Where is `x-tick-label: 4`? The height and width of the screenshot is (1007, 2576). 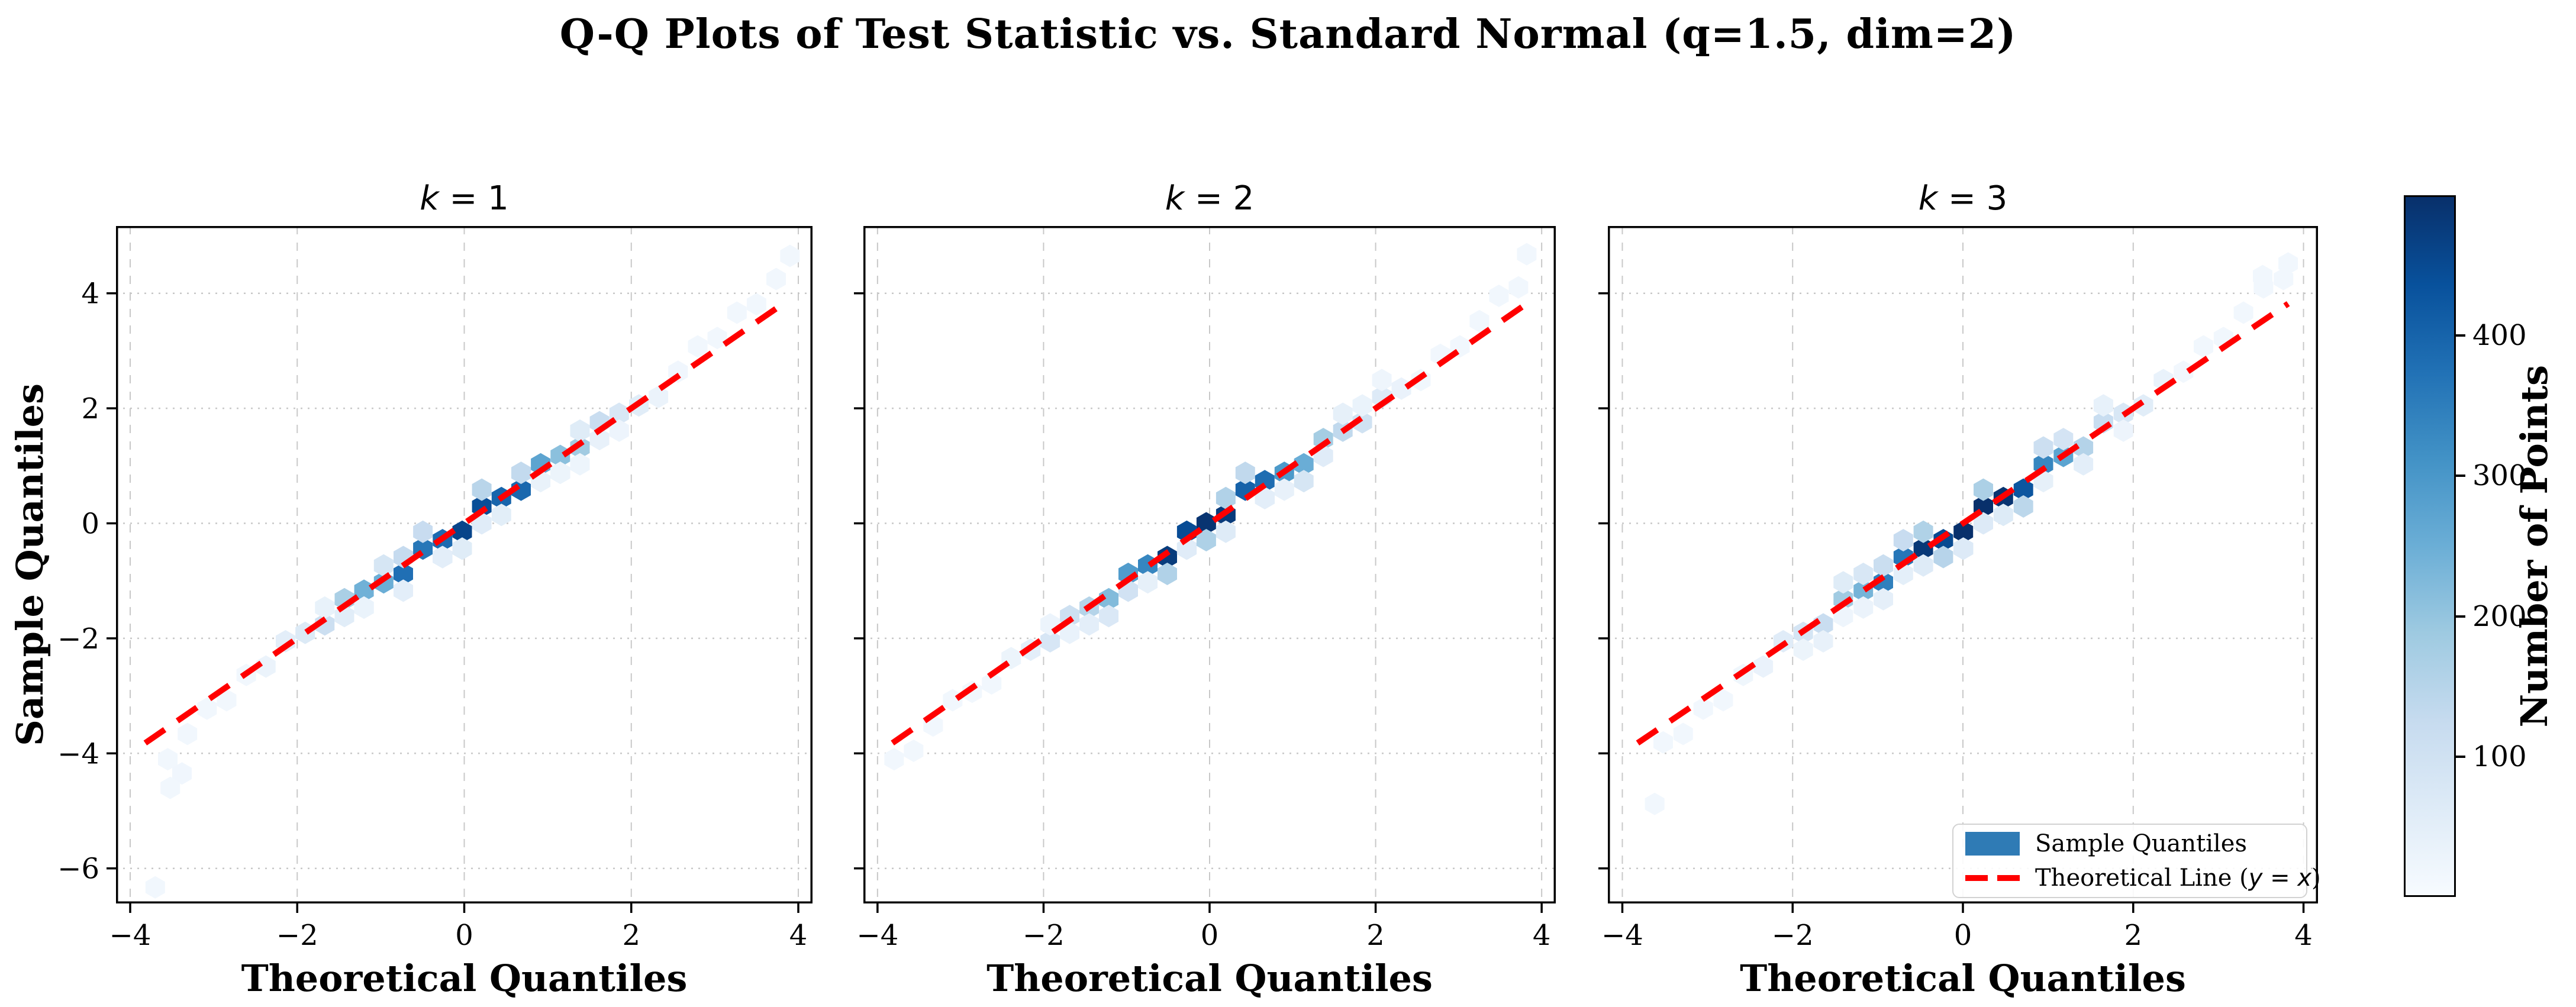
x-tick-label: 4 is located at coordinates (2303, 935).